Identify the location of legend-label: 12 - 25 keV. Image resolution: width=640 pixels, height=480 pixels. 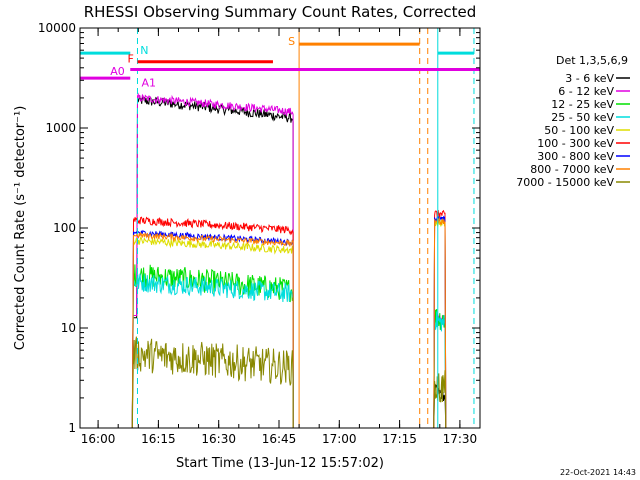
(582, 104).